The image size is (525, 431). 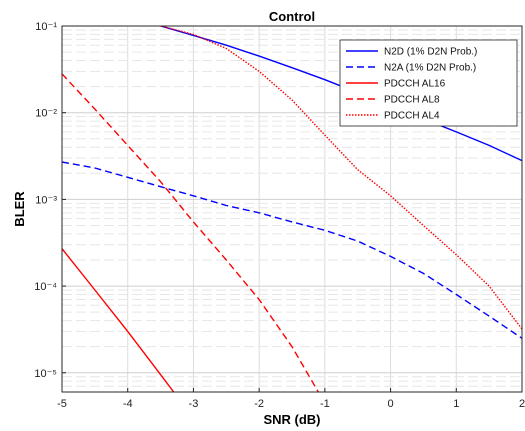 I want to click on x-tick-label: -1, so click(x=325, y=404).